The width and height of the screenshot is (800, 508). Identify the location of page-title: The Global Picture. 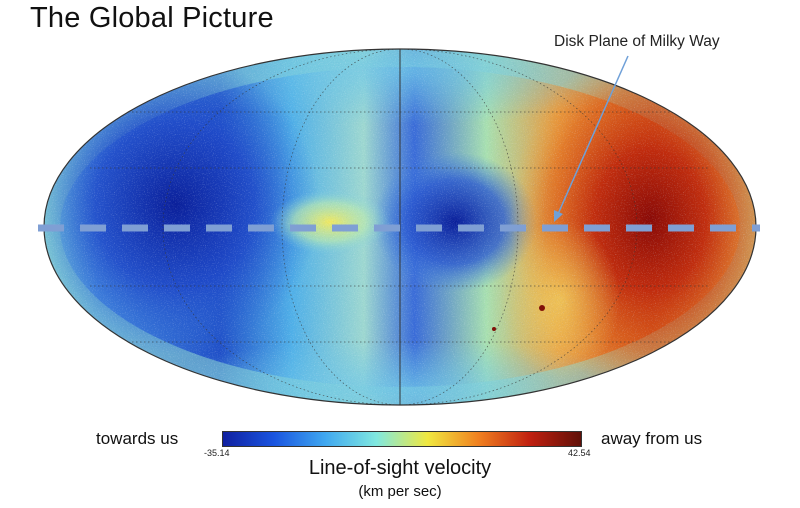
(152, 18).